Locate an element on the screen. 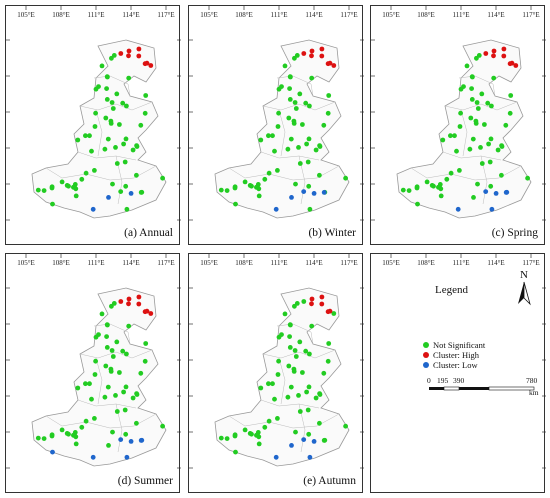  legend-item-cluster-low: Cluster: Low is located at coordinates (450, 365).